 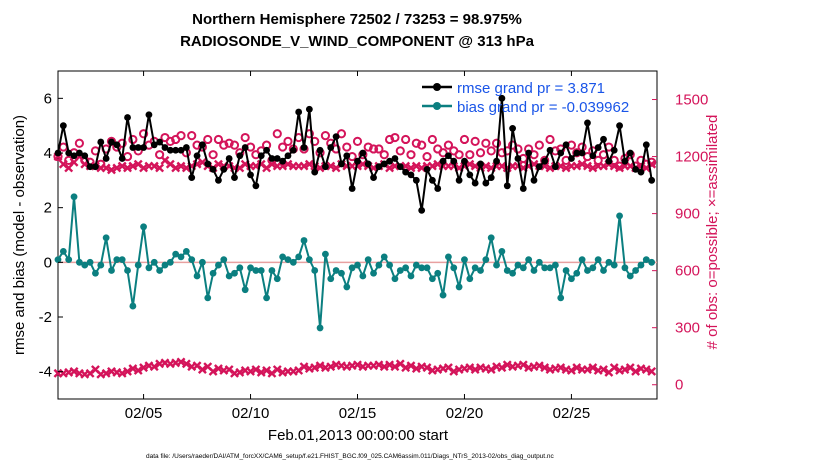 What do you see at coordinates (687, 214) in the screenshot?
I see `y2-tick-label: 900` at bounding box center [687, 214].